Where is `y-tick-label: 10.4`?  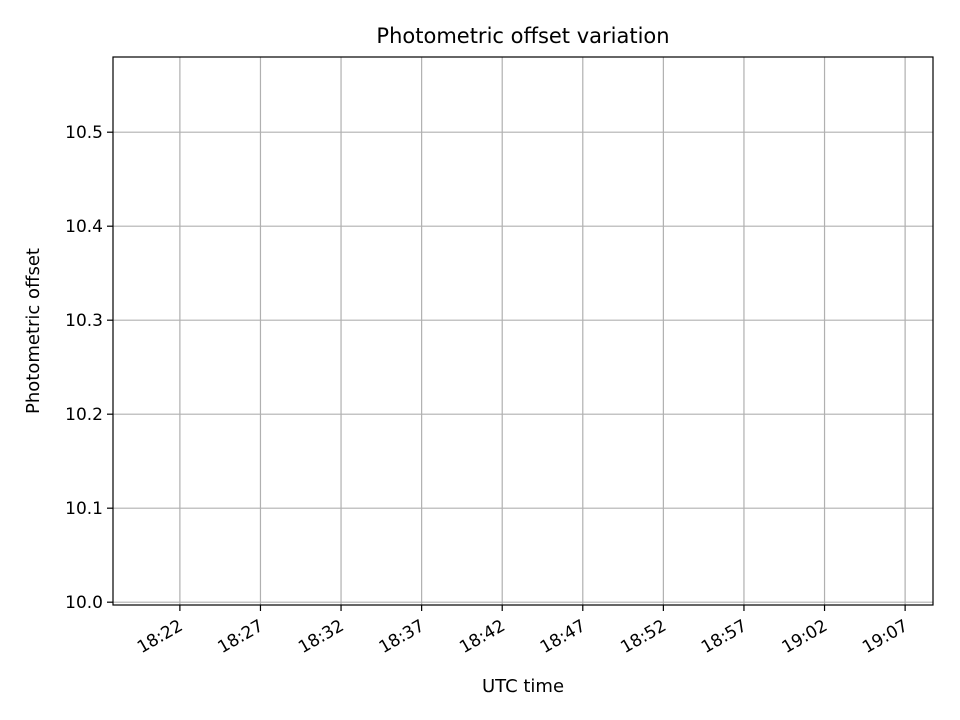
y-tick-label: 10.4 is located at coordinates (84, 227).